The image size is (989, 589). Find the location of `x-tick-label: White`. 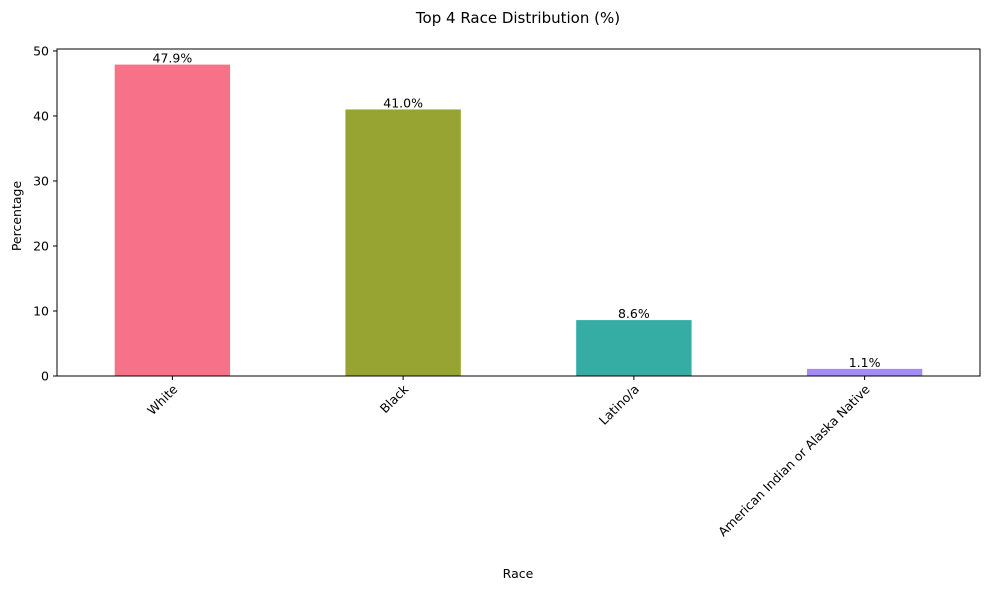

x-tick-label: White is located at coordinates (162, 399).